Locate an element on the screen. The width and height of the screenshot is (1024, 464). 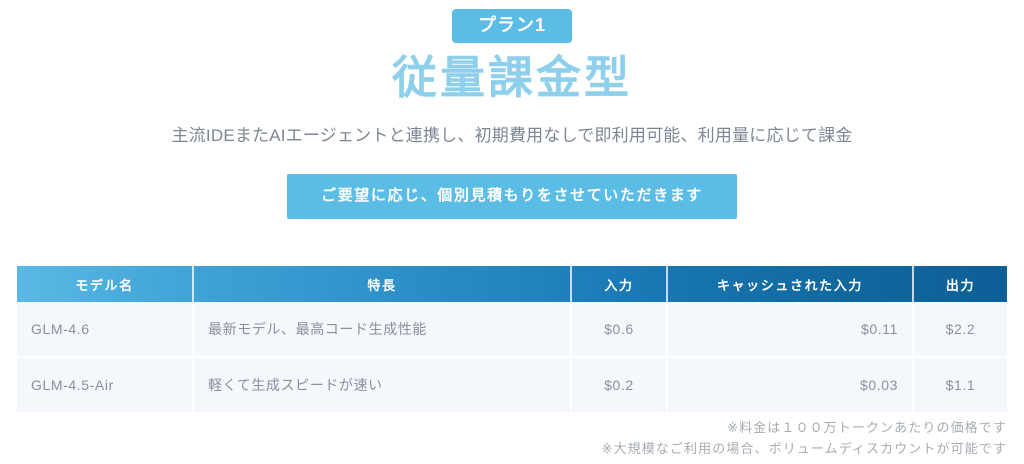
table-row: GLM-4.5-Air 軽くて生成スピードが速い $0.2 $0.03 $1.1 is located at coordinates (512, 384).